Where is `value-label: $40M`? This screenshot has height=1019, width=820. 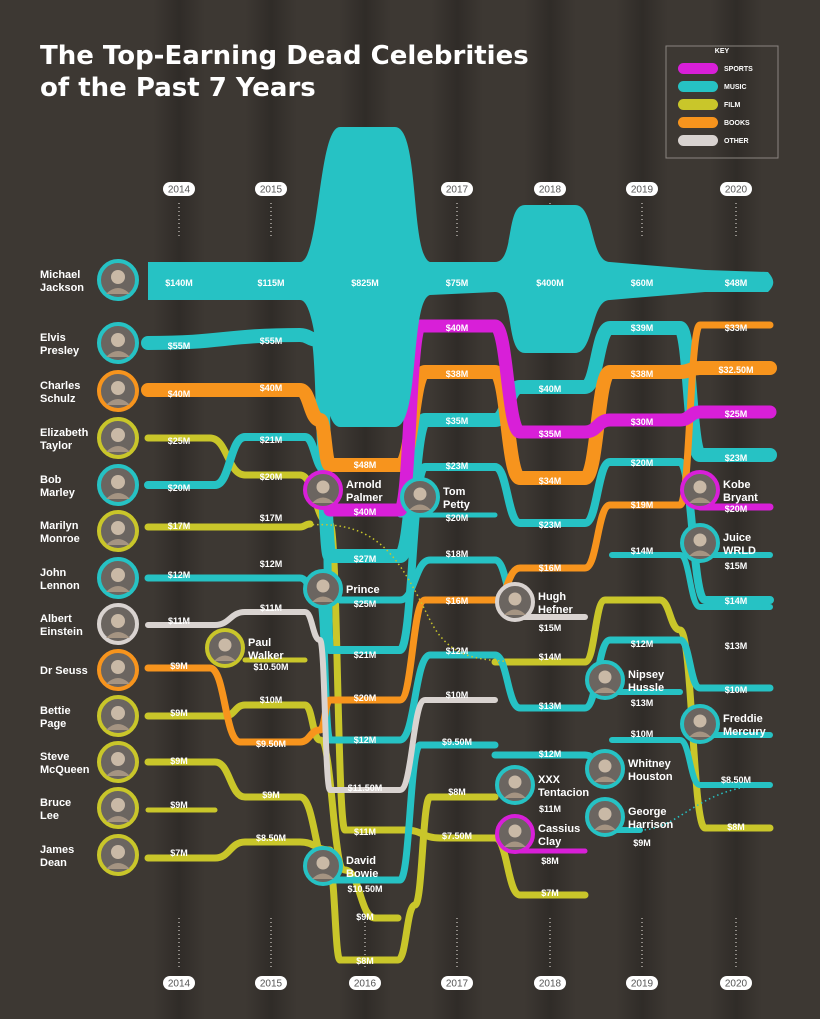
value-label: $40M is located at coordinates (271, 388).